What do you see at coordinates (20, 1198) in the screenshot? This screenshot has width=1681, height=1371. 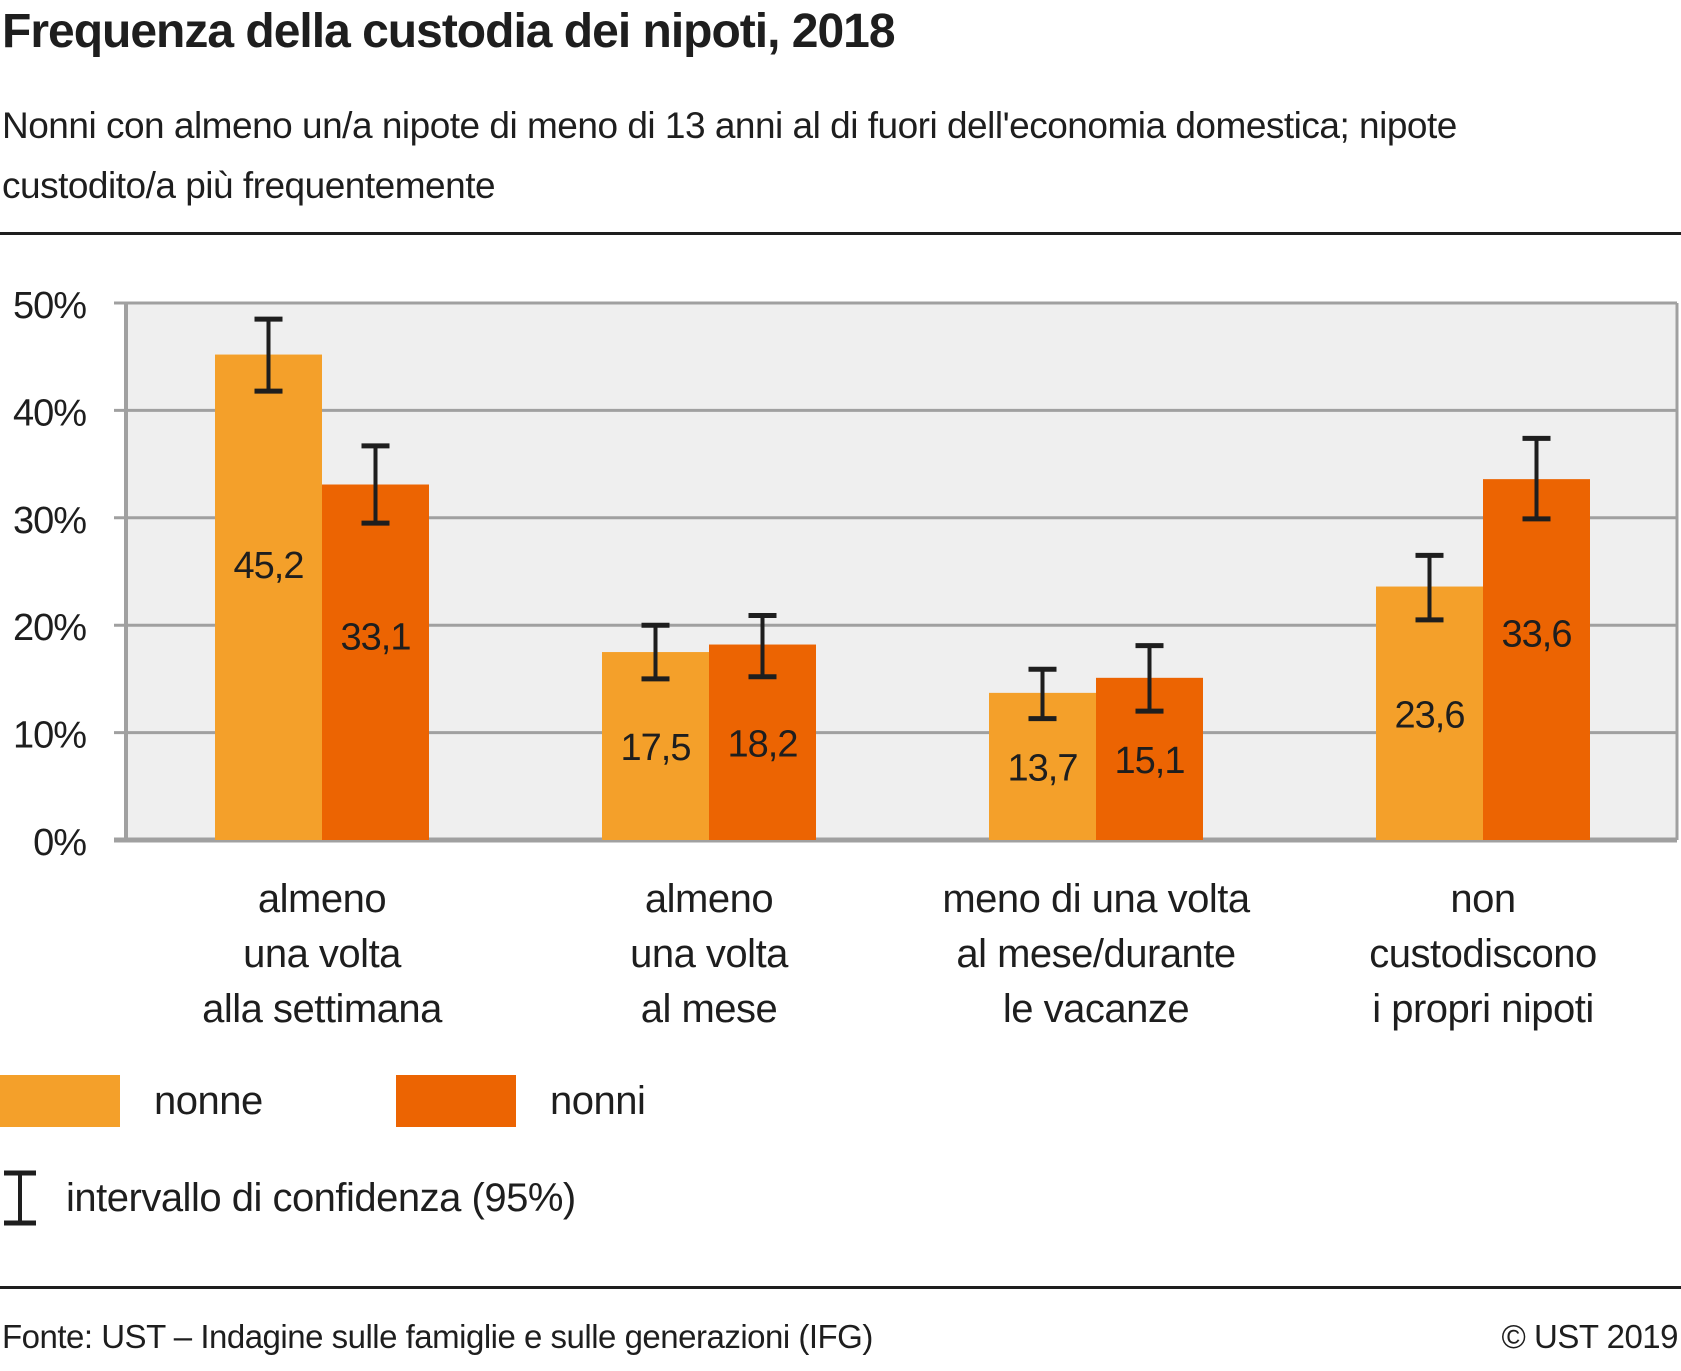 I see `error-bar-icon` at bounding box center [20, 1198].